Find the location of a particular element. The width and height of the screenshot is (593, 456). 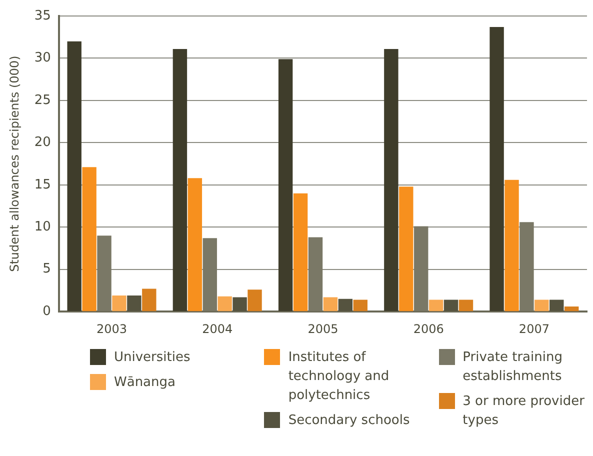

legend-label: 3 or more provider types is located at coordinates (524, 411).